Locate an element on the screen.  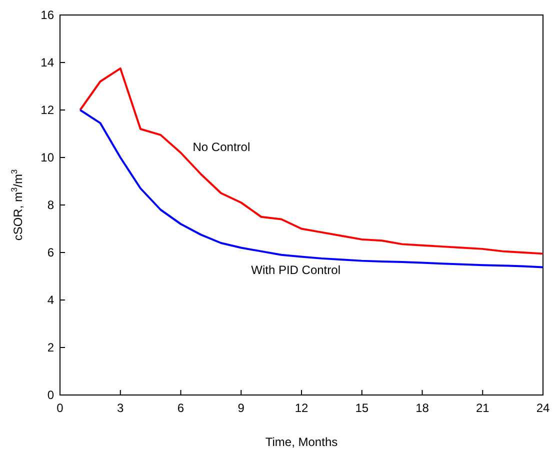
series-label: With PID Control is located at coordinates (295, 269).